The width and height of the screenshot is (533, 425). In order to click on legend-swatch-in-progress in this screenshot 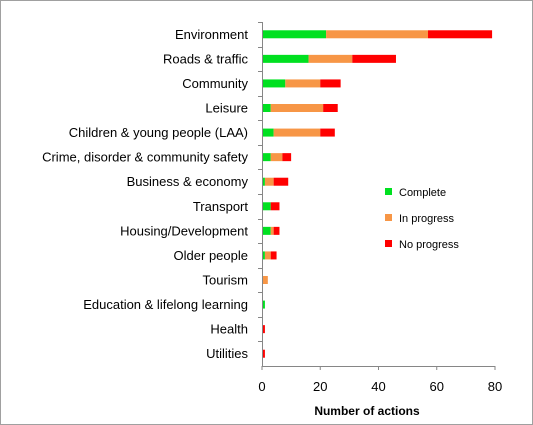, I will do `click(388, 217)`.